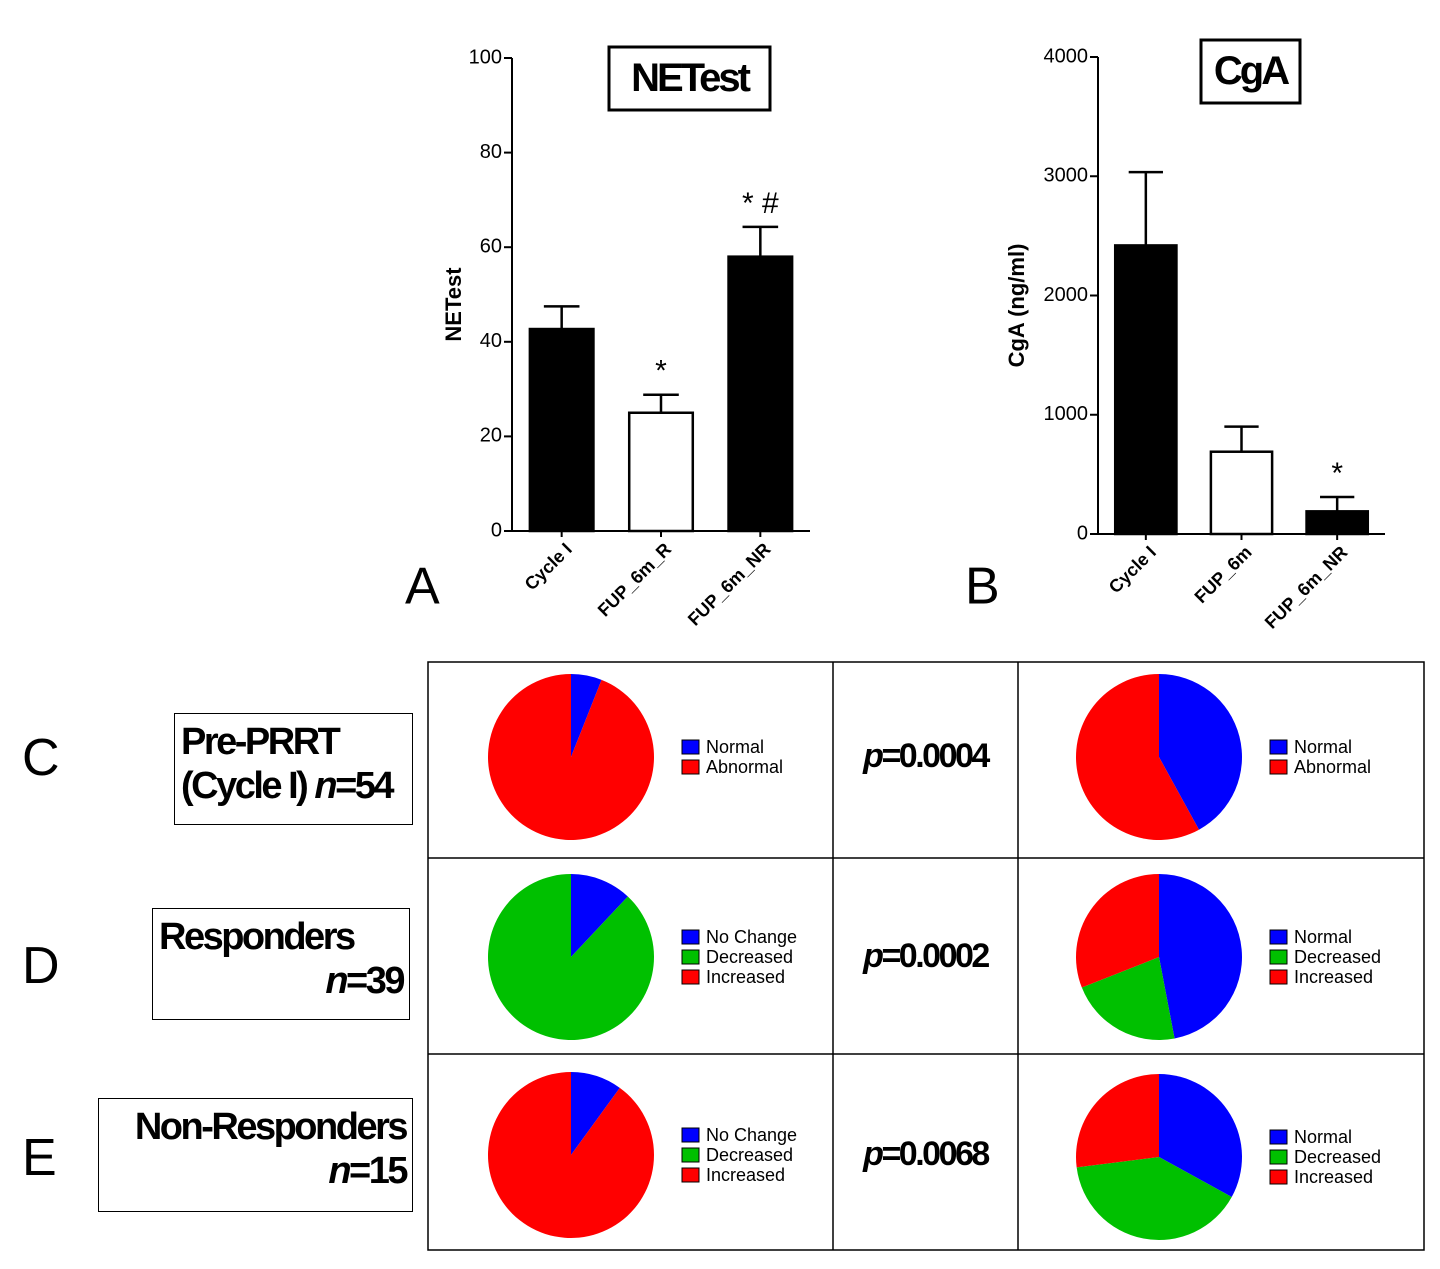 The image size is (1440, 1269). What do you see at coordinates (282, 981) in the screenshot?
I see `row-count-line: n=39` at bounding box center [282, 981].